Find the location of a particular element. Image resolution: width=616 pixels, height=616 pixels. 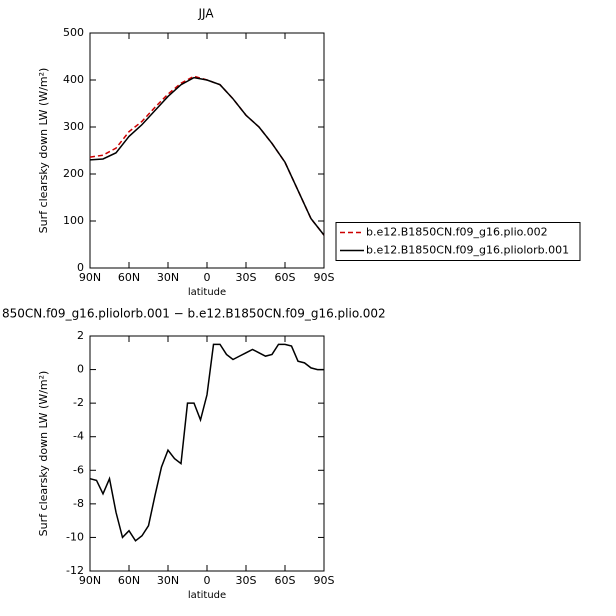

legend-box is located at coordinates (458, 241).